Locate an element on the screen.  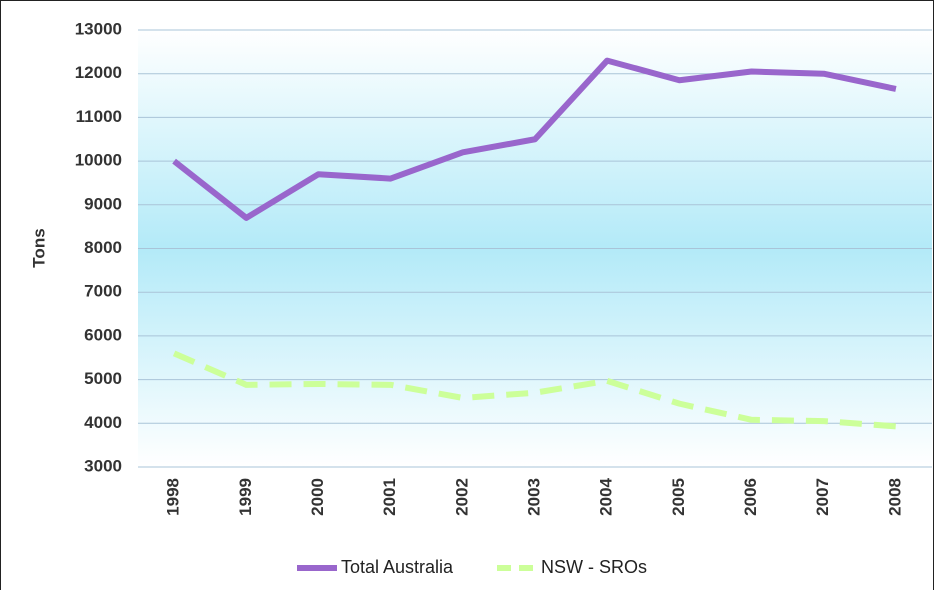
x-tick-label: 1998 is located at coordinates (173, 497).